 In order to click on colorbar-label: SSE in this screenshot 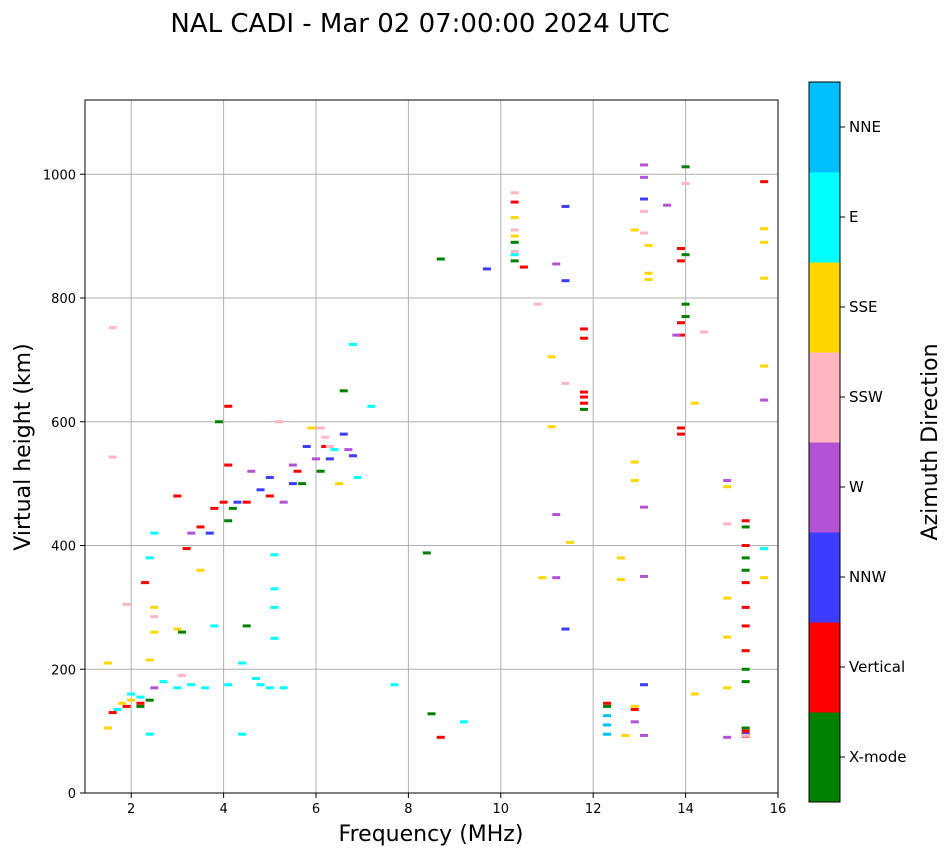, I will do `click(863, 307)`.